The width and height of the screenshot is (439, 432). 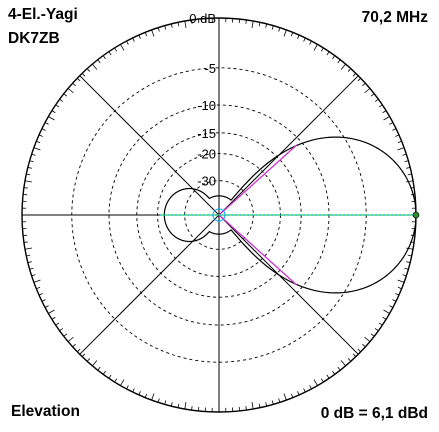 What do you see at coordinates (374, 413) in the screenshot?
I see `reference-note: 0 dB = 6,1 dBd` at bounding box center [374, 413].